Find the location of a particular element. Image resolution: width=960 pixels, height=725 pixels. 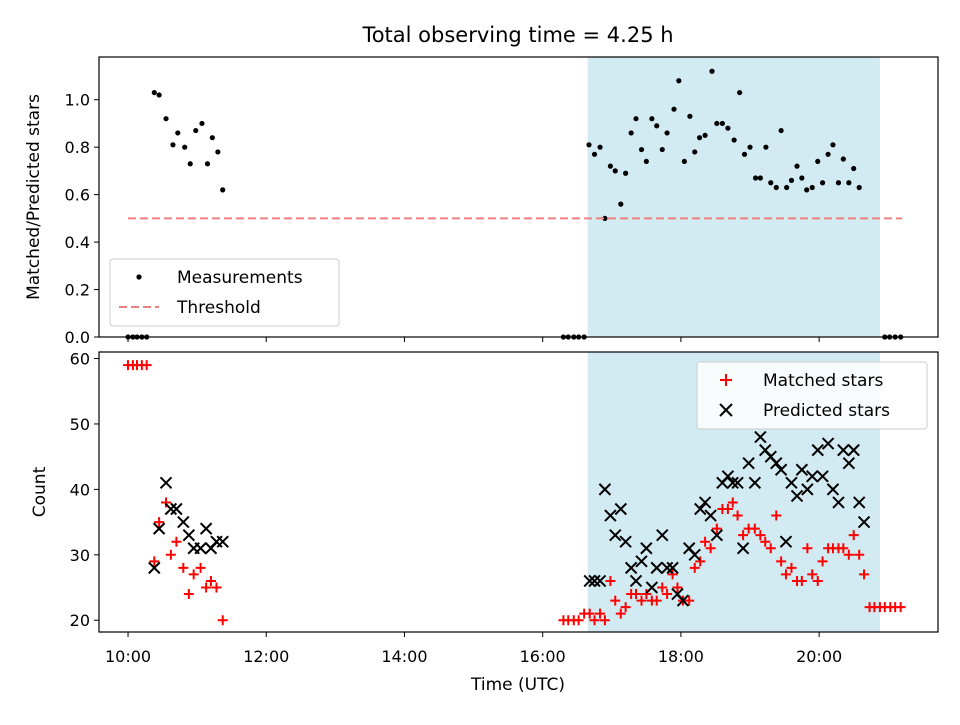

y-tick-label: 60 is located at coordinates (80, 359).